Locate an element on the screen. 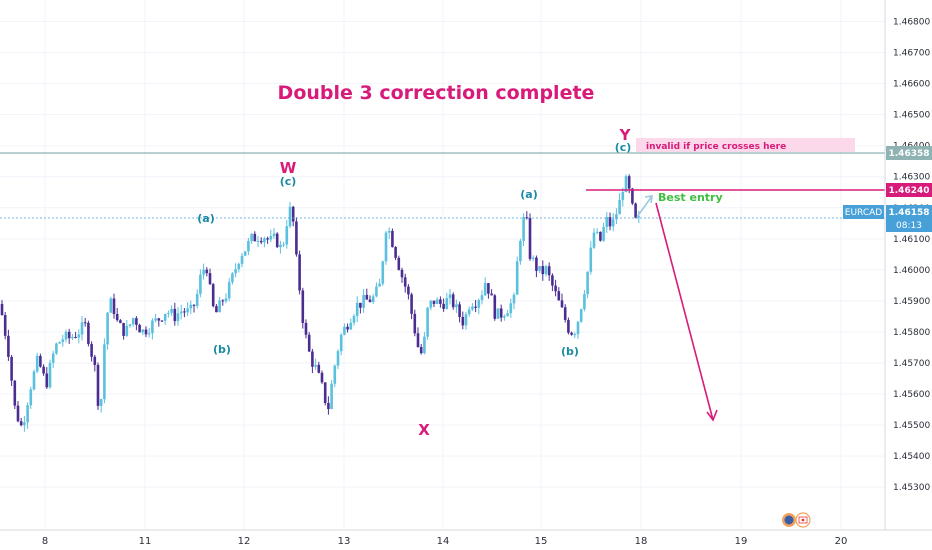 The height and width of the screenshot is (550, 932). countdown-text: 08:13 is located at coordinates (909, 226).